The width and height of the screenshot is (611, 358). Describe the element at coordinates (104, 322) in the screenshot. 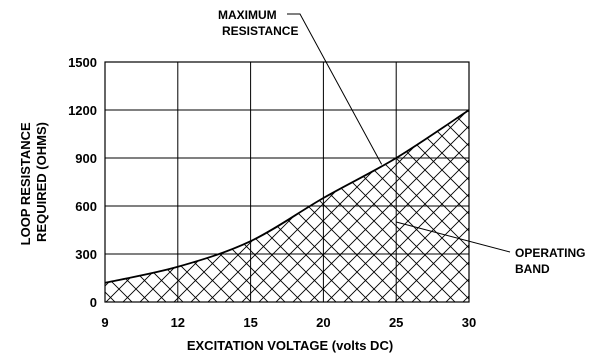

I see `x-tick-label: 9` at that location.